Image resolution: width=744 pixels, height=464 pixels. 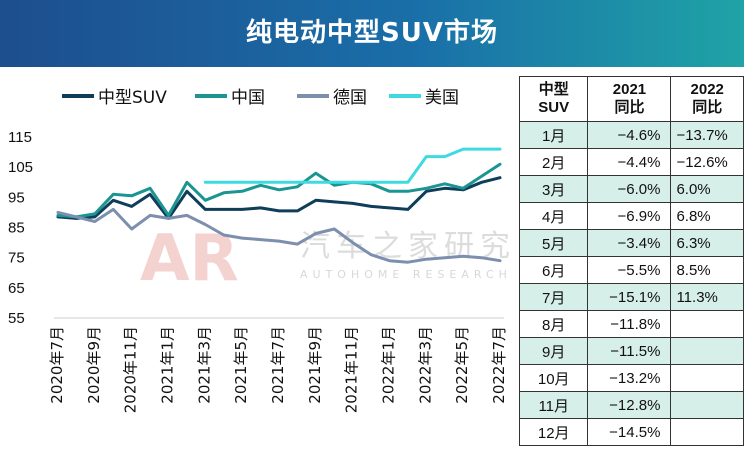 What do you see at coordinates (16, 228) in the screenshot?
I see `y-tick-label: 85` at bounding box center [16, 228].